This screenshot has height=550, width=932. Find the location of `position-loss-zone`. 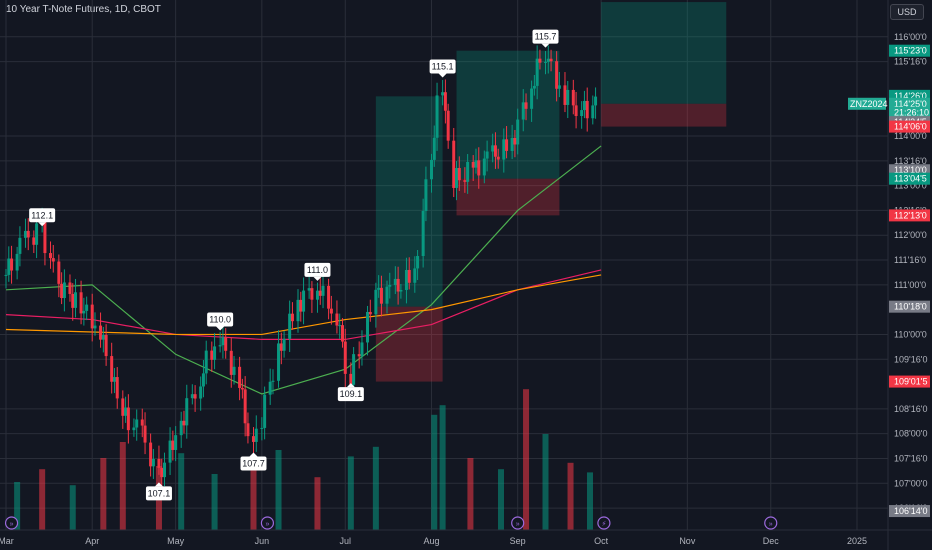

position-loss-zone is located at coordinates (409, 344).